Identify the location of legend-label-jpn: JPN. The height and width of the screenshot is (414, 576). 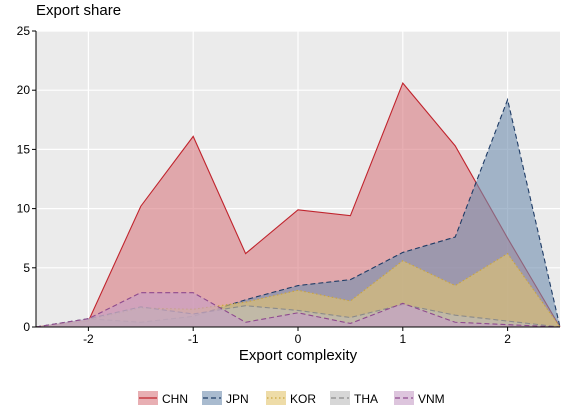
(237, 399).